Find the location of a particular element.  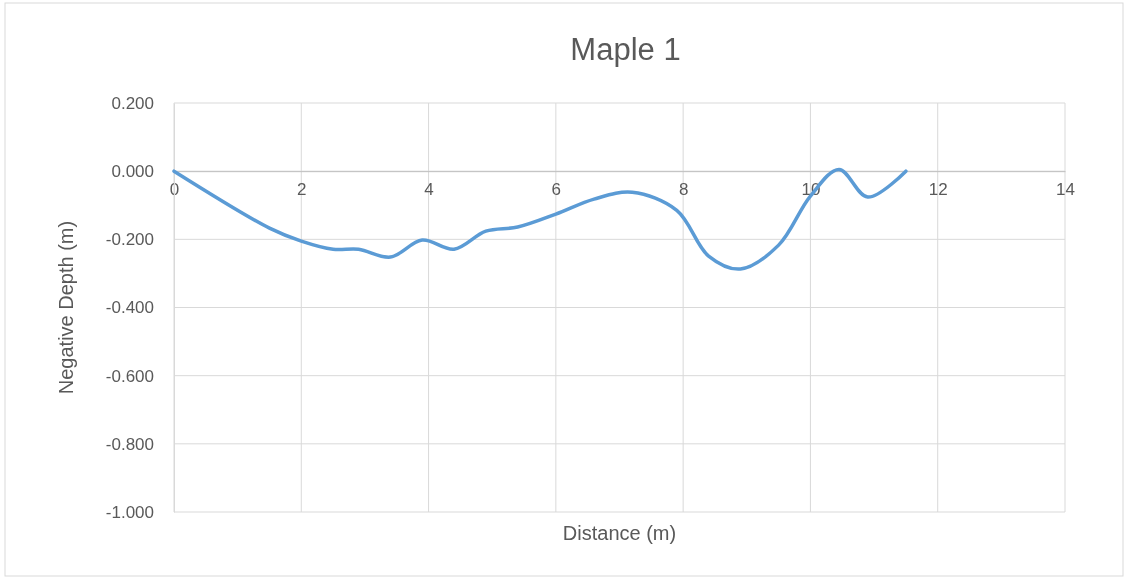

x-axis-title: Distance (m) is located at coordinates (619, 533).